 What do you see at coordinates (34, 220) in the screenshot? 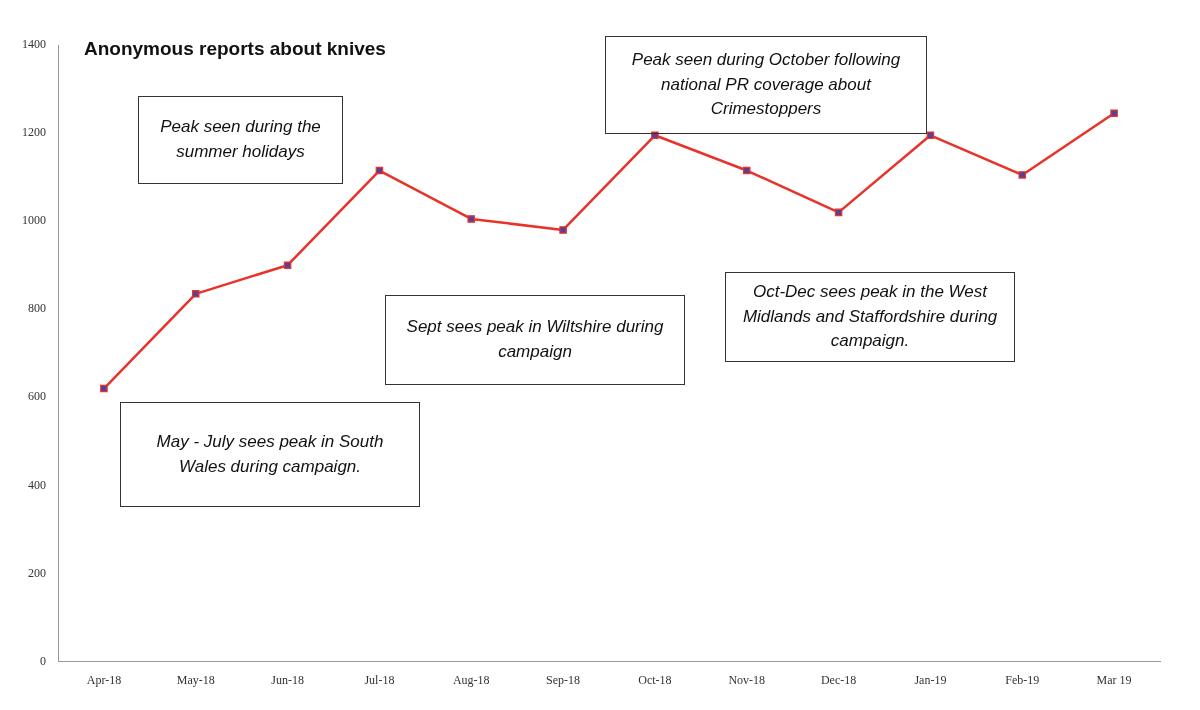
I see `y-tick-label: 1000` at bounding box center [34, 220].